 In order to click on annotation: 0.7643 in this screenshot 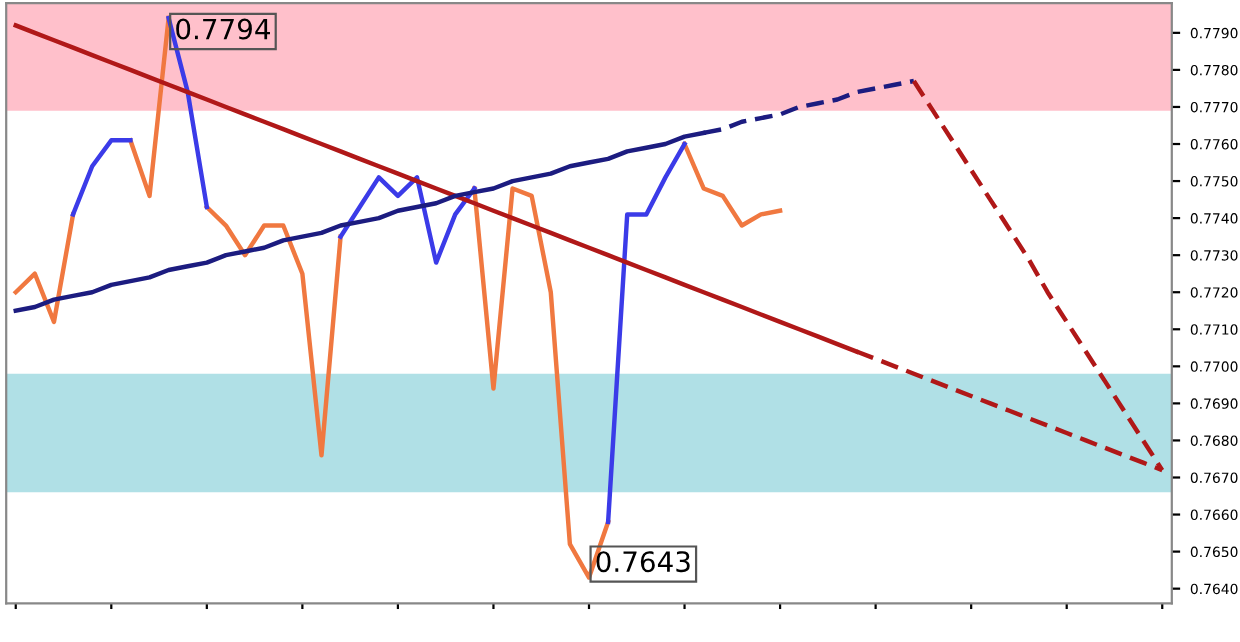, I will do `click(643, 562)`.